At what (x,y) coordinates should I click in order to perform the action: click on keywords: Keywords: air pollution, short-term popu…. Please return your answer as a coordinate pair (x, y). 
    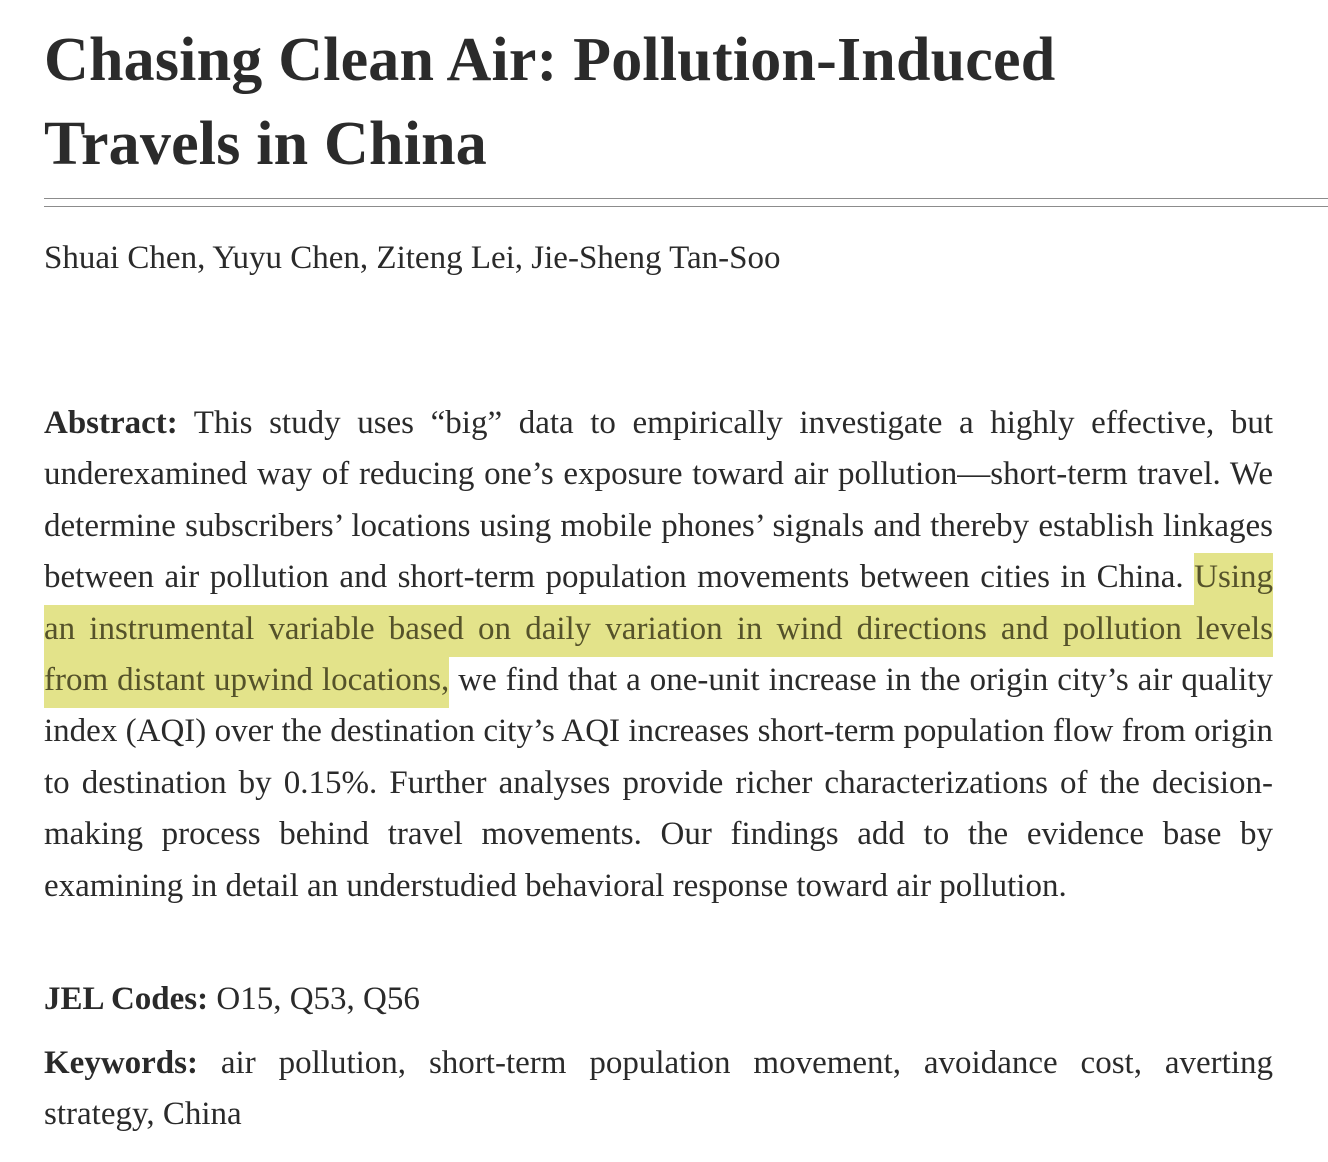
    Looking at the image, I should click on (658, 1089).